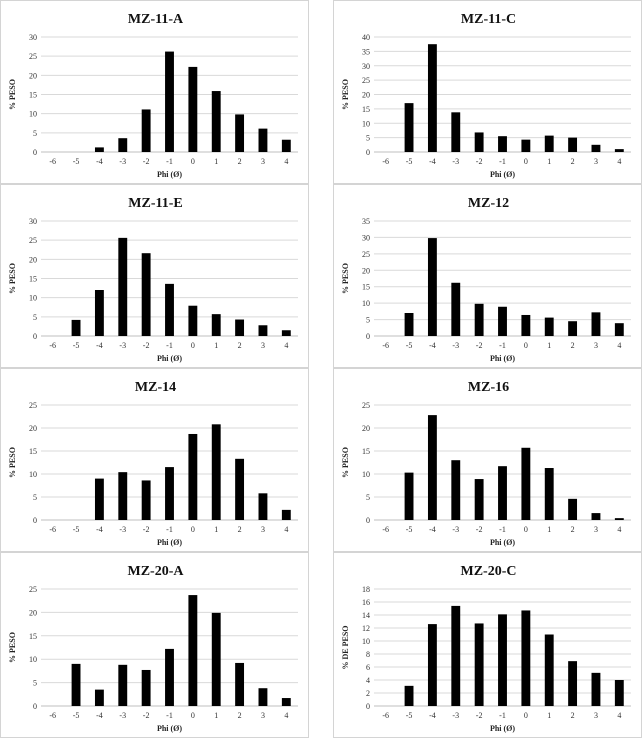 This screenshot has height=739, width=642. I want to click on chart-title: MZ-11-E, so click(155, 203).